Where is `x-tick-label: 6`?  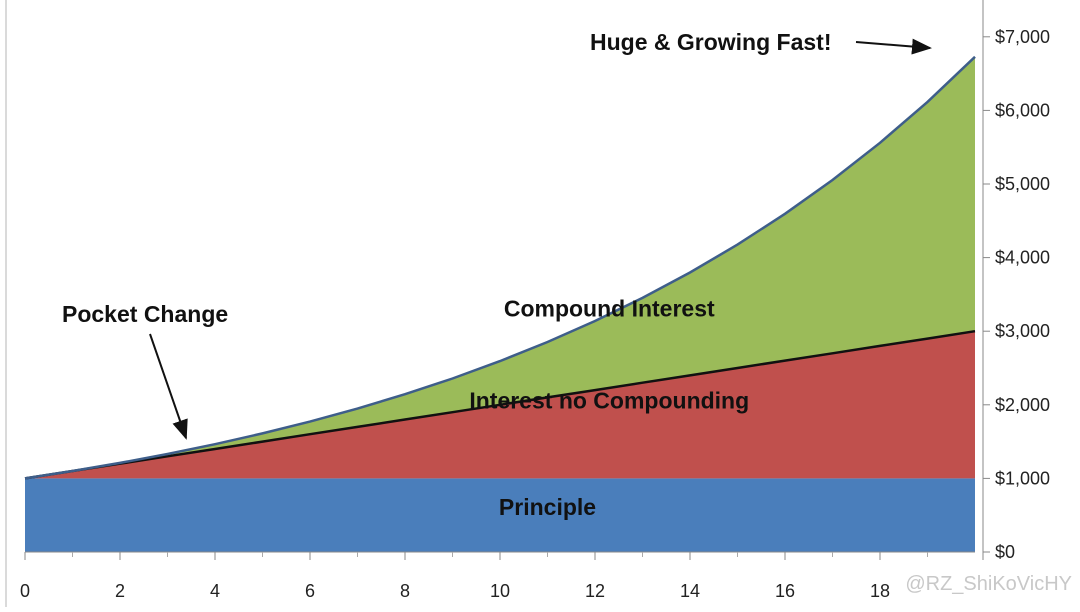 x-tick-label: 6 is located at coordinates (310, 591).